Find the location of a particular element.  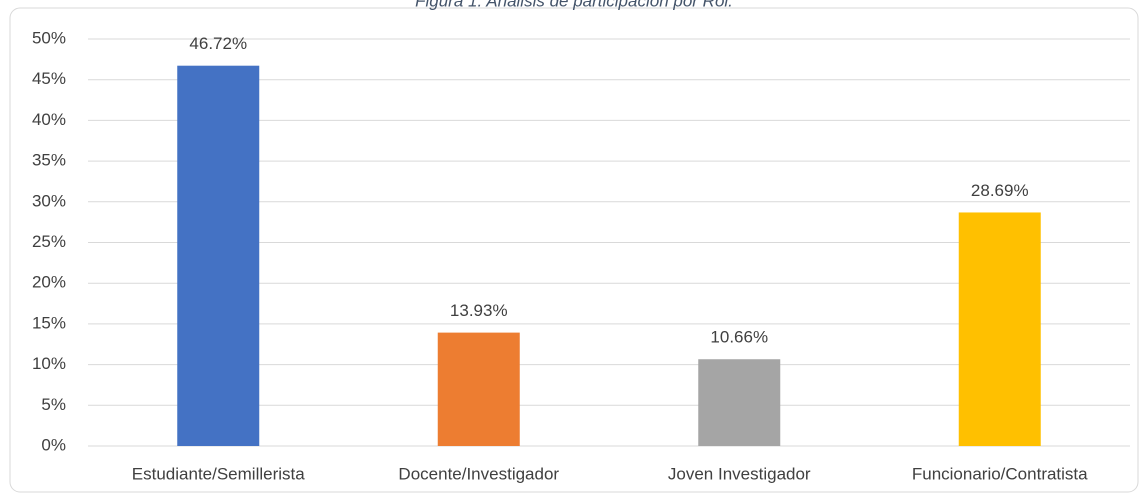

data-label: 46.72% is located at coordinates (218, 43).